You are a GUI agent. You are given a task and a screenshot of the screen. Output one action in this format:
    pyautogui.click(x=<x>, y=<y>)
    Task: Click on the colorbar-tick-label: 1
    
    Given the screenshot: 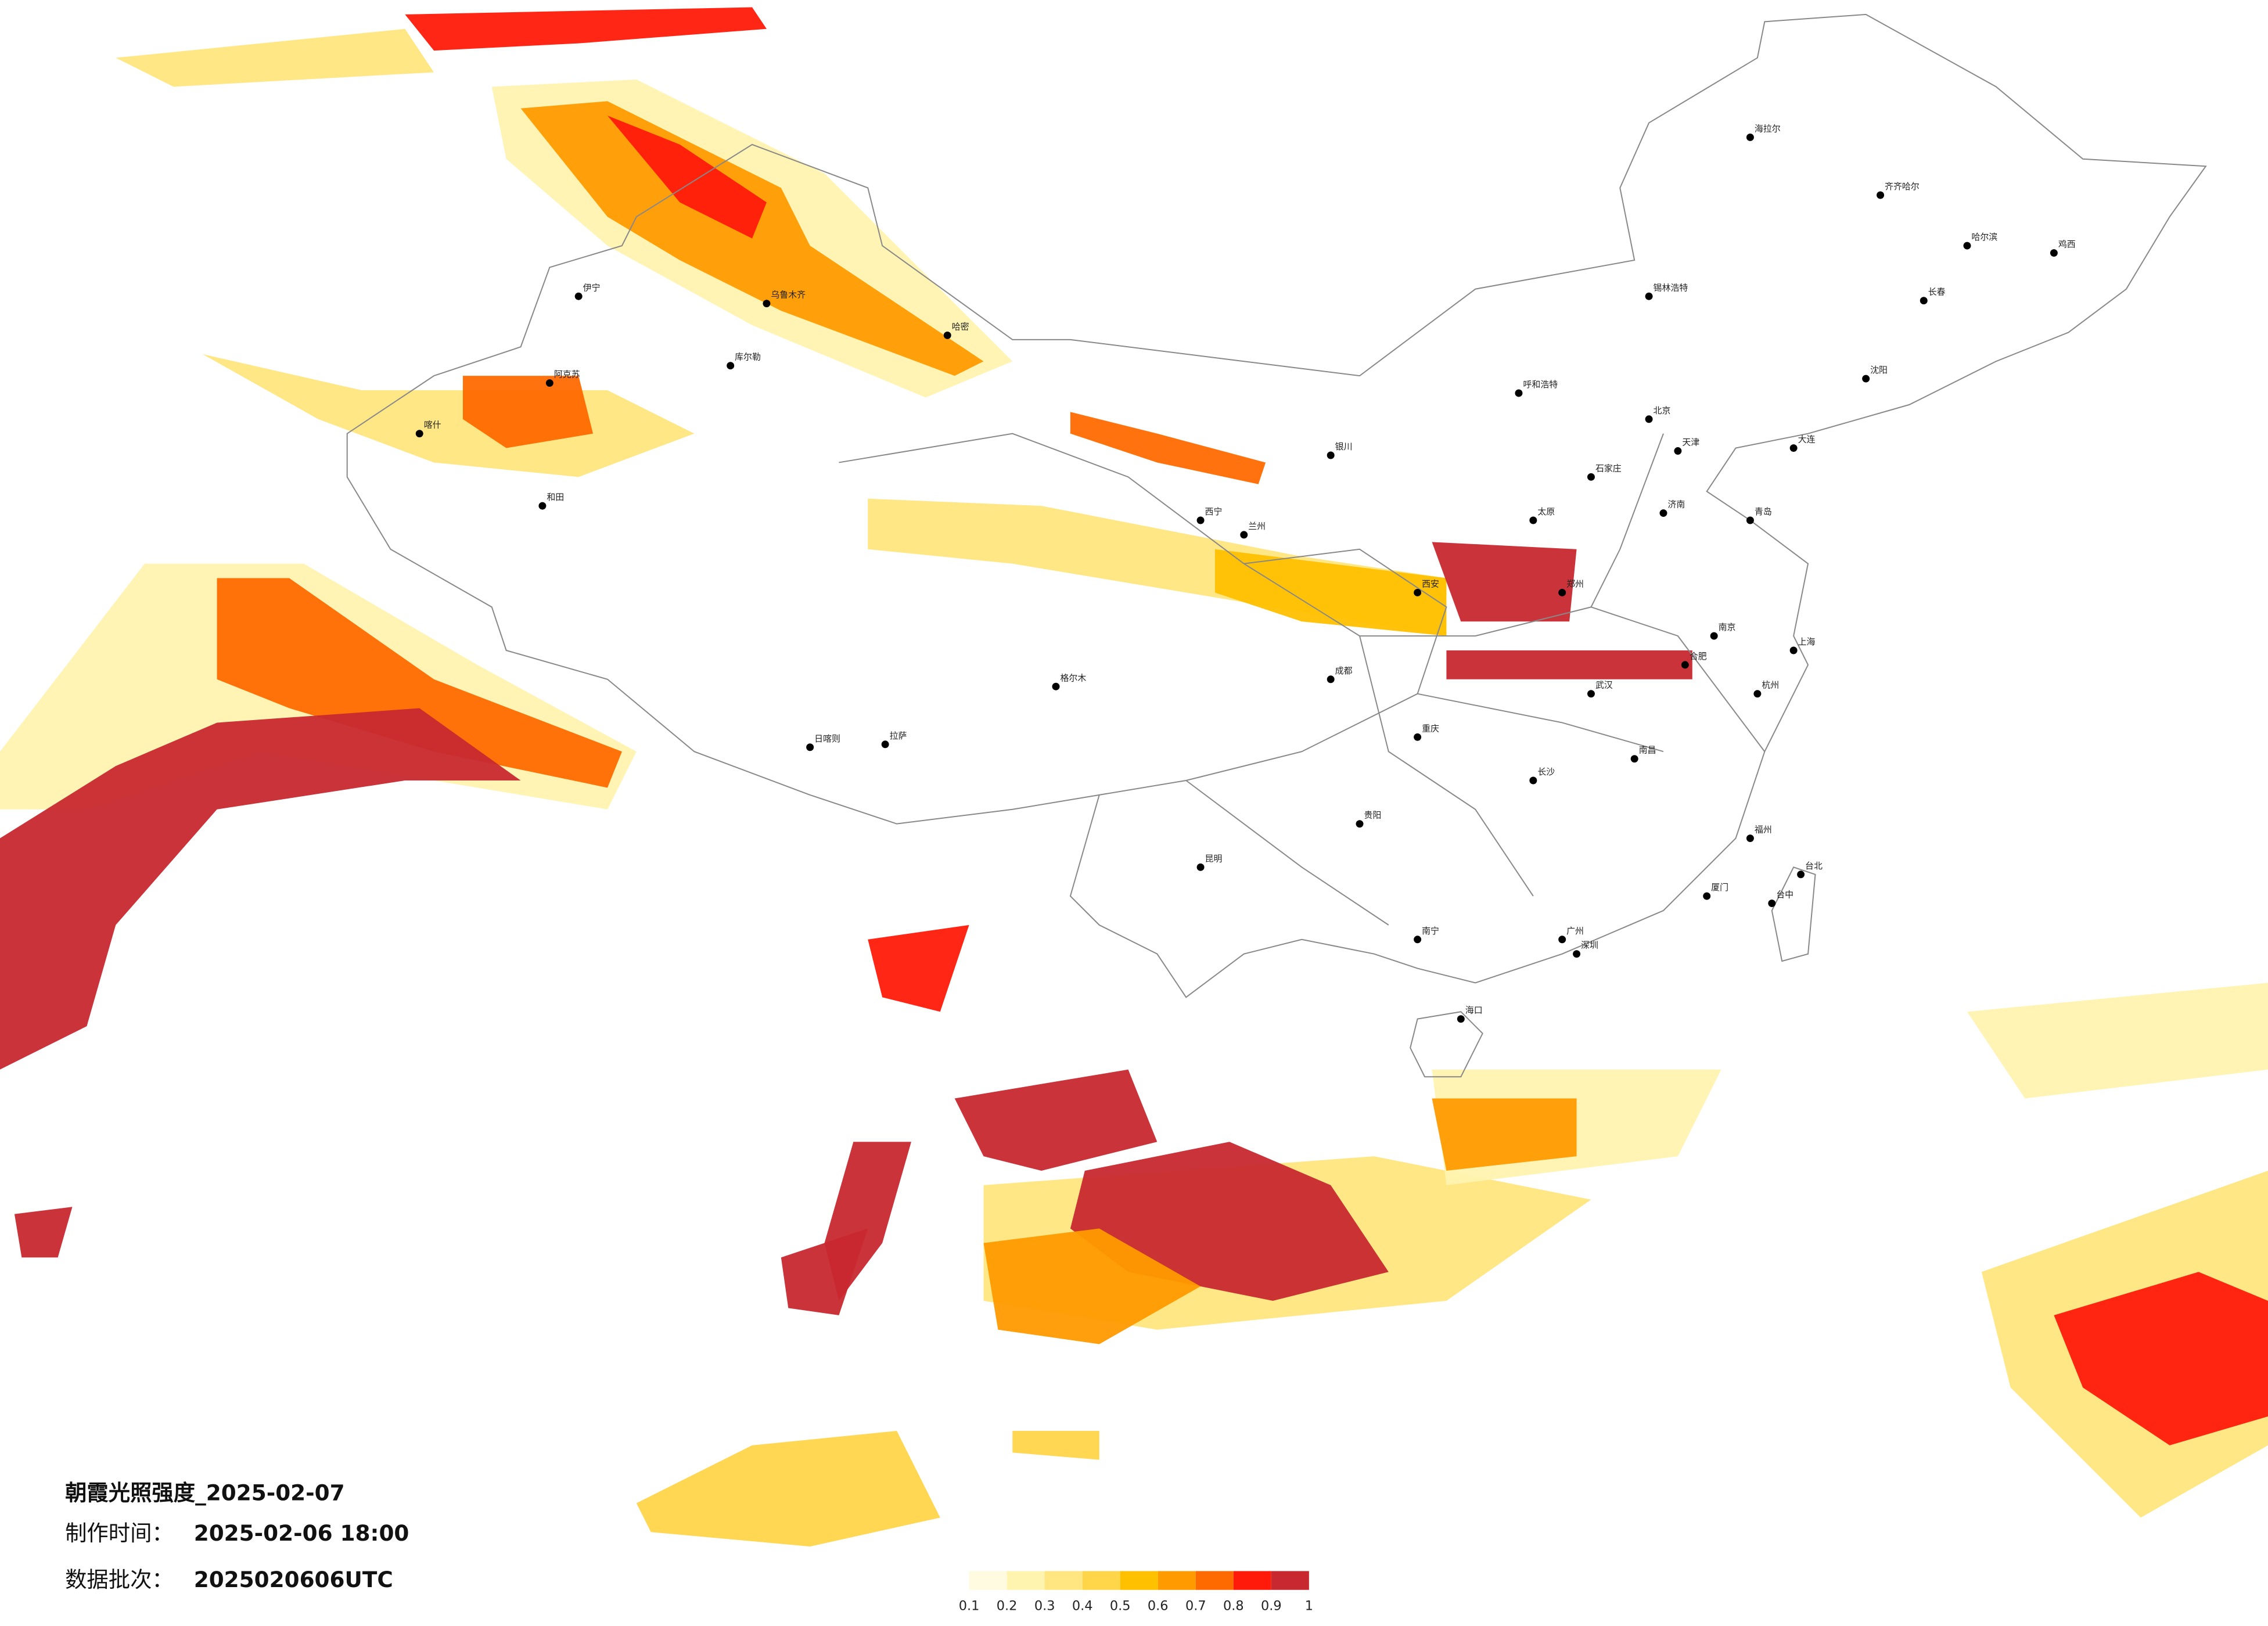 What is the action you would take?
    pyautogui.click(x=1309, y=1606)
    